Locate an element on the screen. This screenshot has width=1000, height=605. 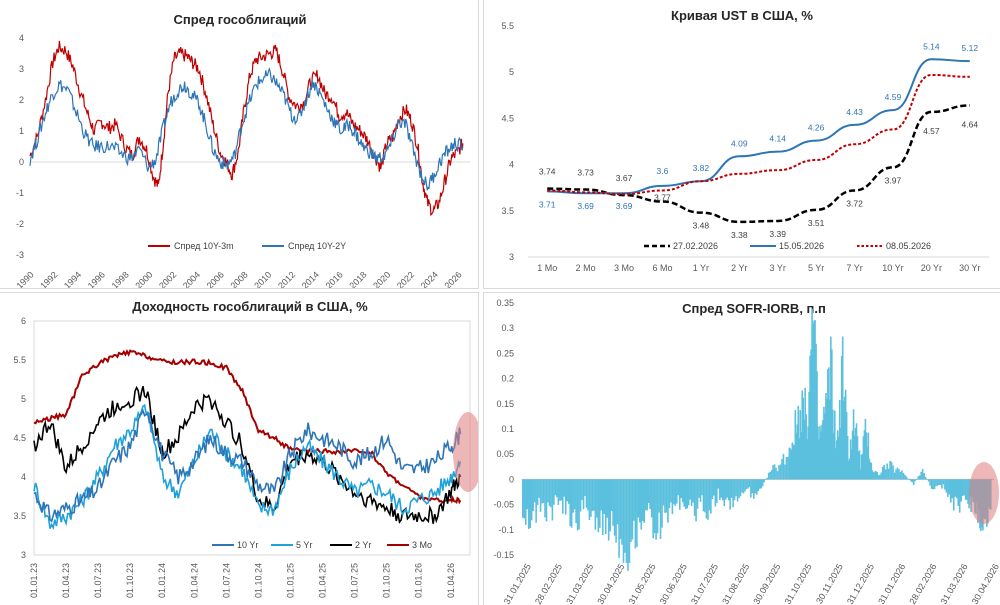
y-tick-label: -0.15 is located at coordinates (503, 555).